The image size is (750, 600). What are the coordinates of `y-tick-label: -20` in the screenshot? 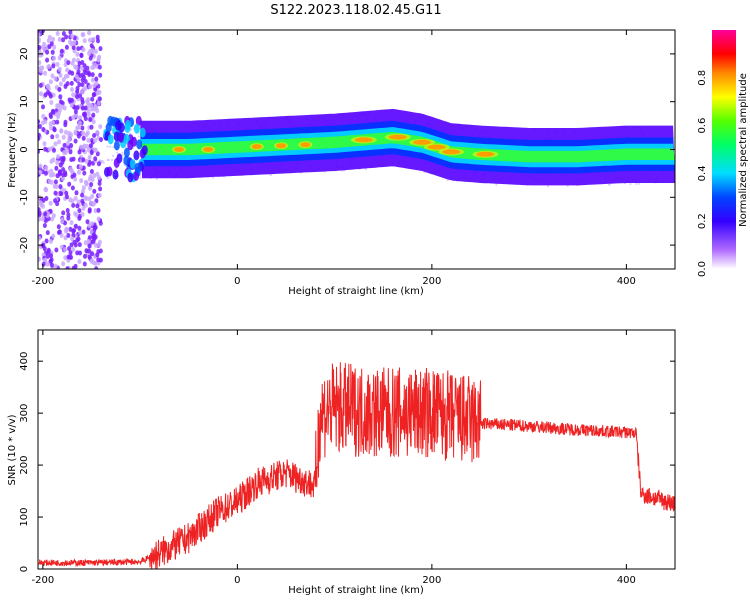 It's located at (24, 245).